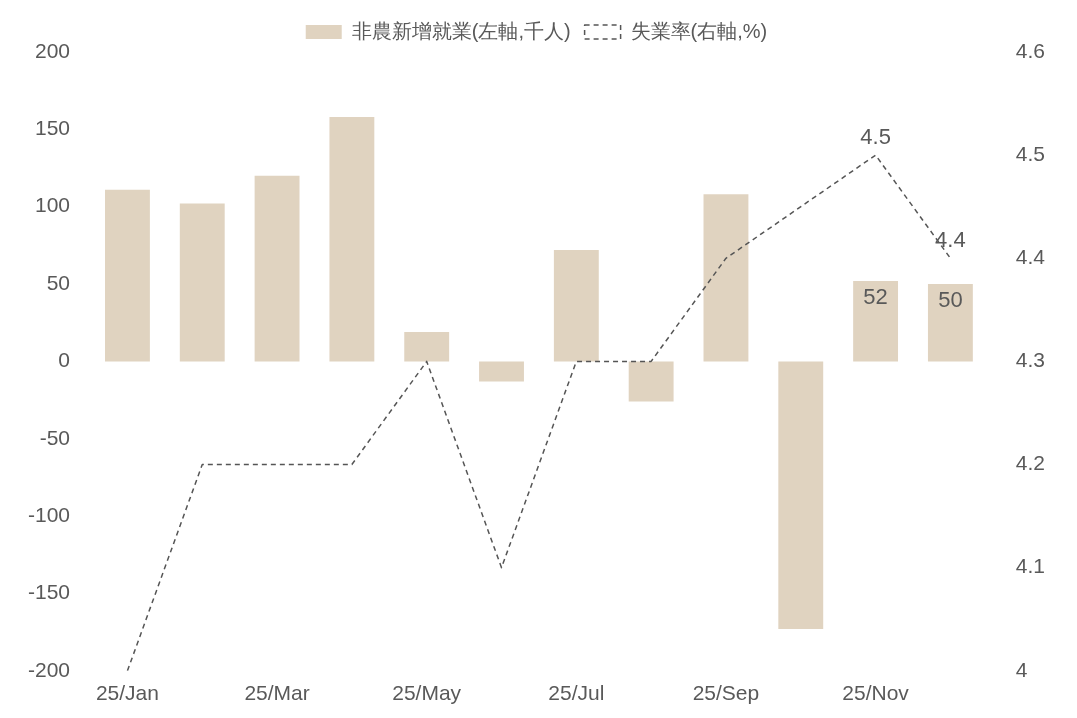  Describe the element at coordinates (427, 693) in the screenshot. I see `x-tick-label: 25/May` at that location.